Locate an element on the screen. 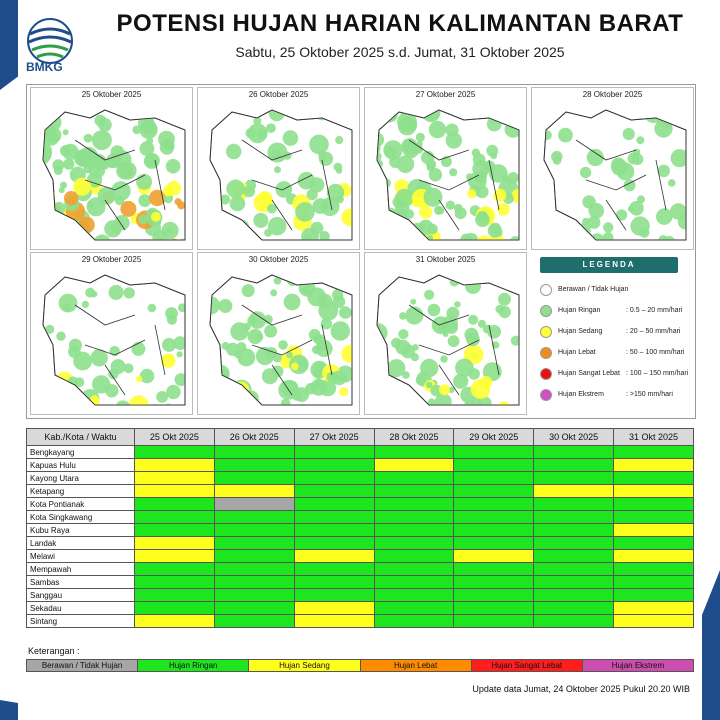  region-name: Sanggau is located at coordinates (80, 595).